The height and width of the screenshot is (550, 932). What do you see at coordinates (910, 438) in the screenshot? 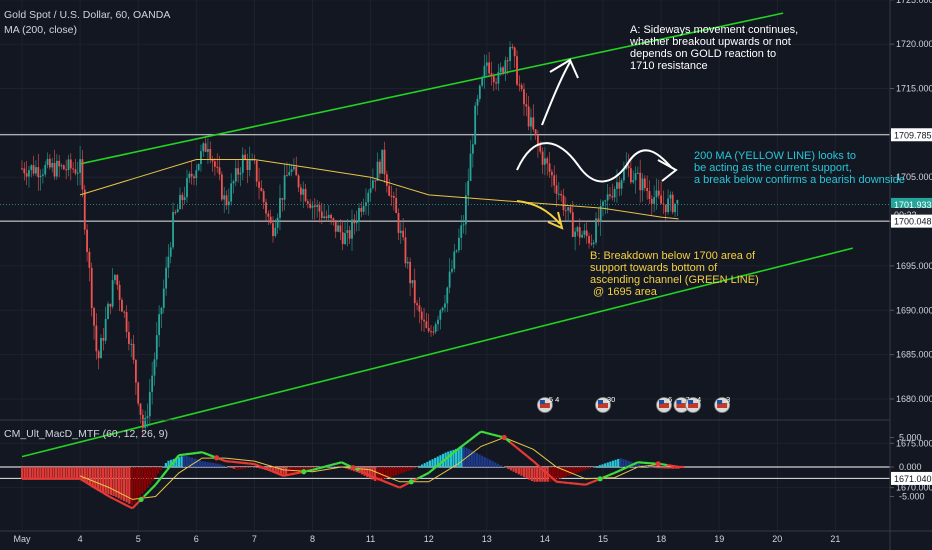
I see `macd-tick-label: 5.000` at bounding box center [910, 438].